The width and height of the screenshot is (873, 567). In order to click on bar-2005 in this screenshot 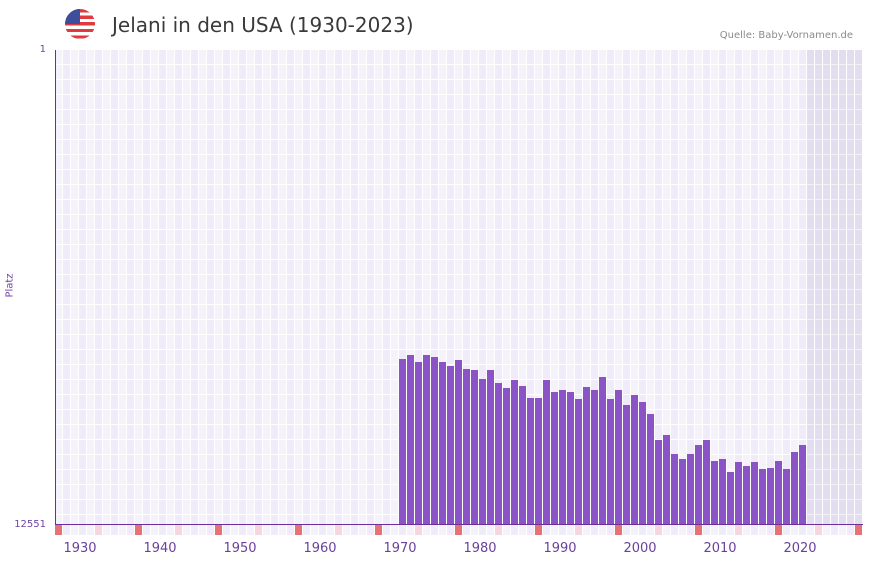, I will do `click(666, 480)`.